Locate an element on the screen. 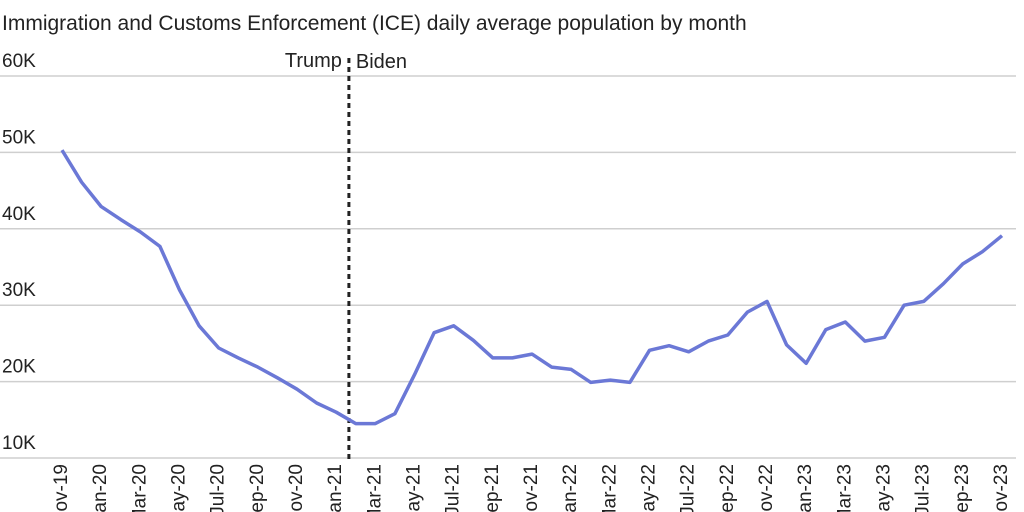  y-tick-label: 60K is located at coordinates (19, 61).